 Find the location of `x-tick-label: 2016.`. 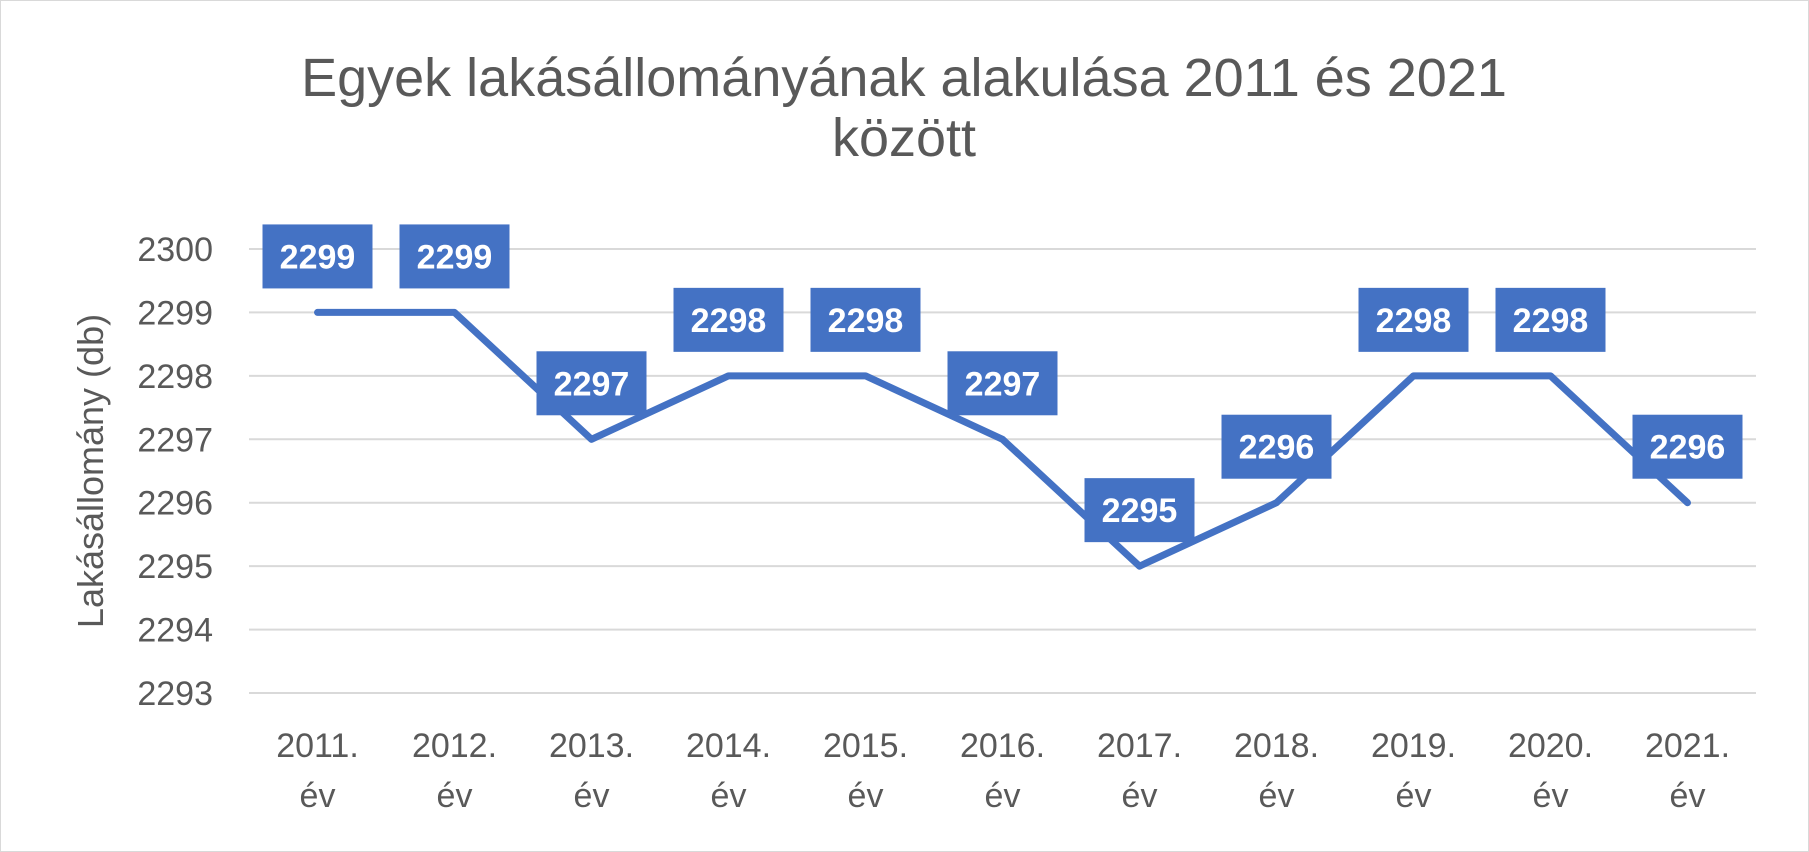

x-tick-label: 2016. is located at coordinates (1002, 746).